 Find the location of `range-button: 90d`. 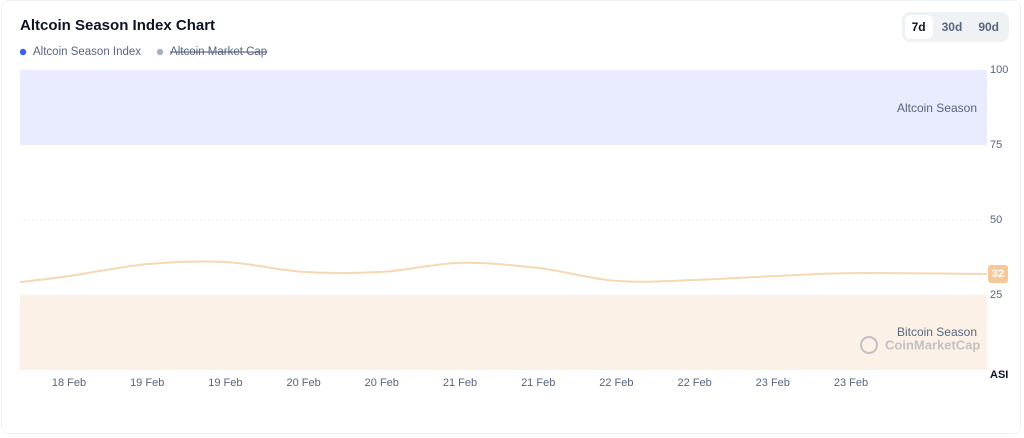

range-button: 90d is located at coordinates (988, 27).